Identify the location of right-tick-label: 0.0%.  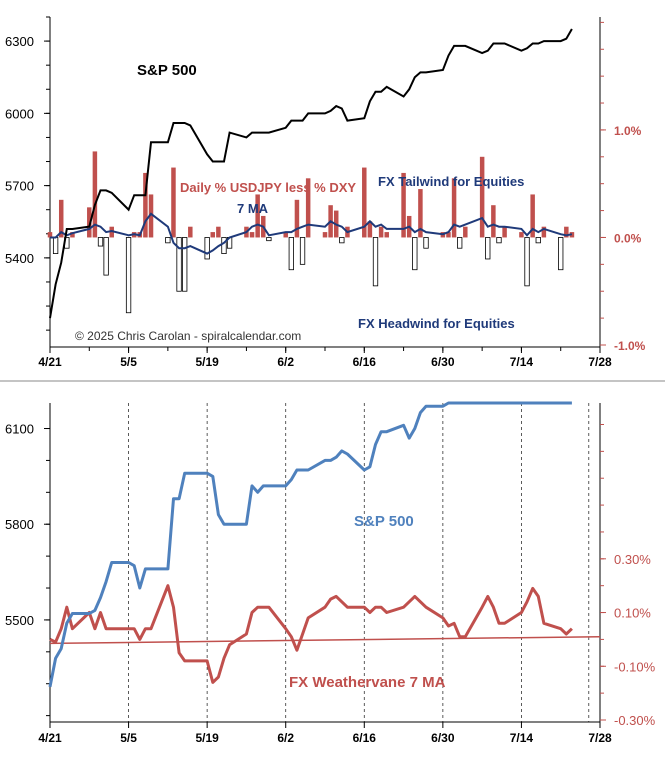
(628, 238).